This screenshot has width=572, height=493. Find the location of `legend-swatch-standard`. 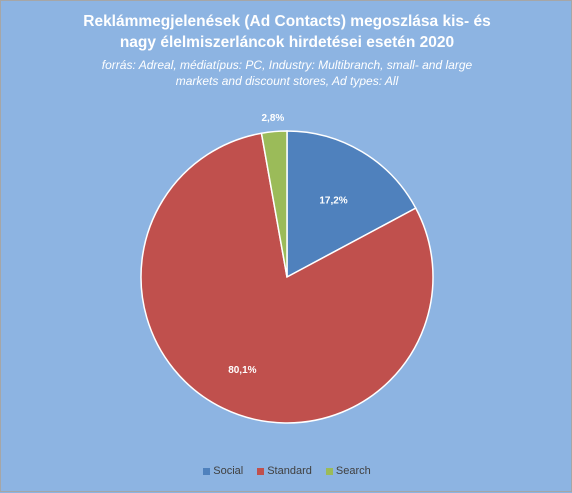

legend-swatch-standard is located at coordinates (261, 471).